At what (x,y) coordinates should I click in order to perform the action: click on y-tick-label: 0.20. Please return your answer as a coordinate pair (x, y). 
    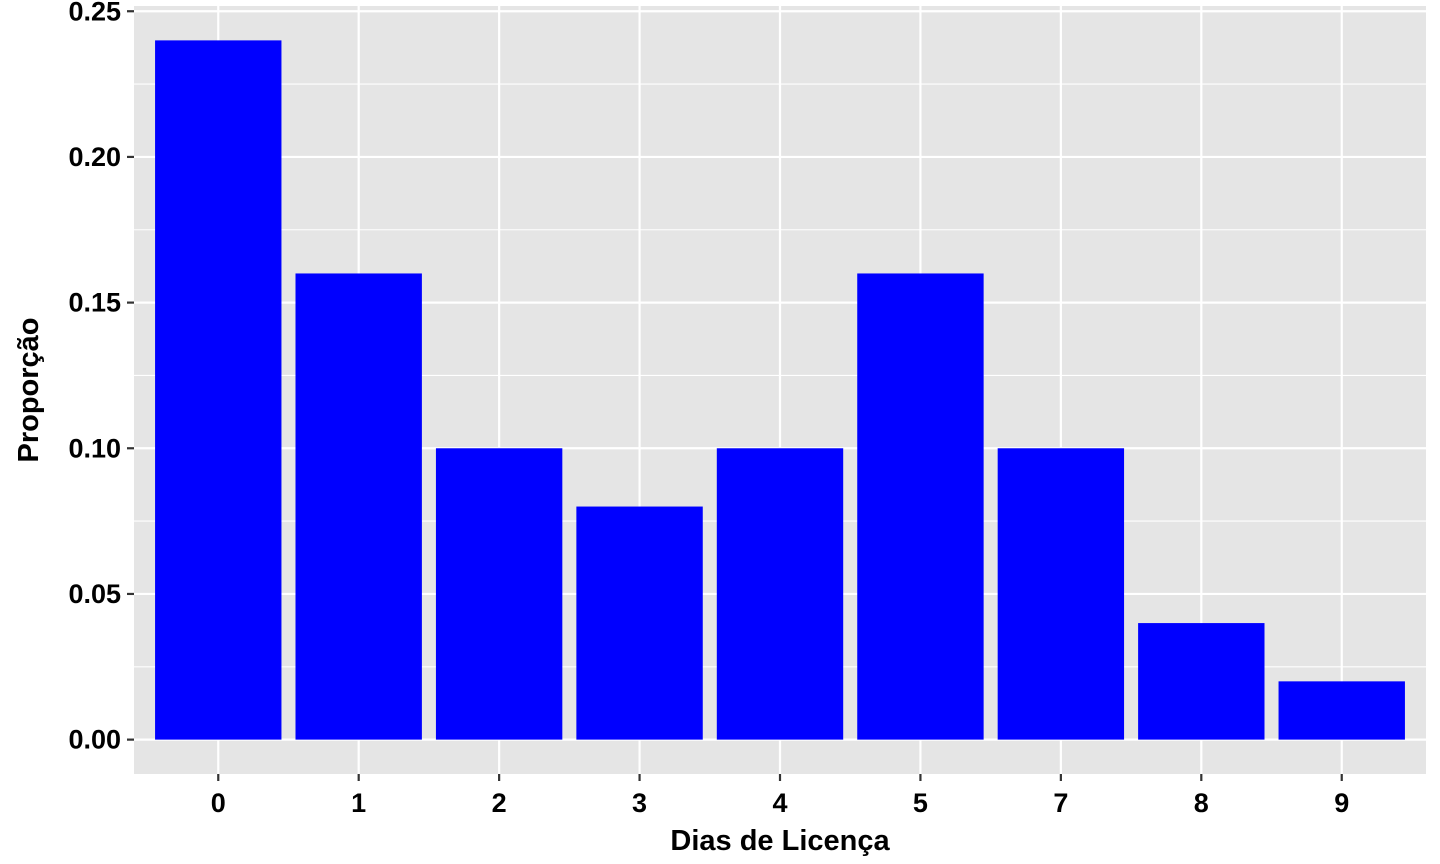
    Looking at the image, I should click on (94, 157).